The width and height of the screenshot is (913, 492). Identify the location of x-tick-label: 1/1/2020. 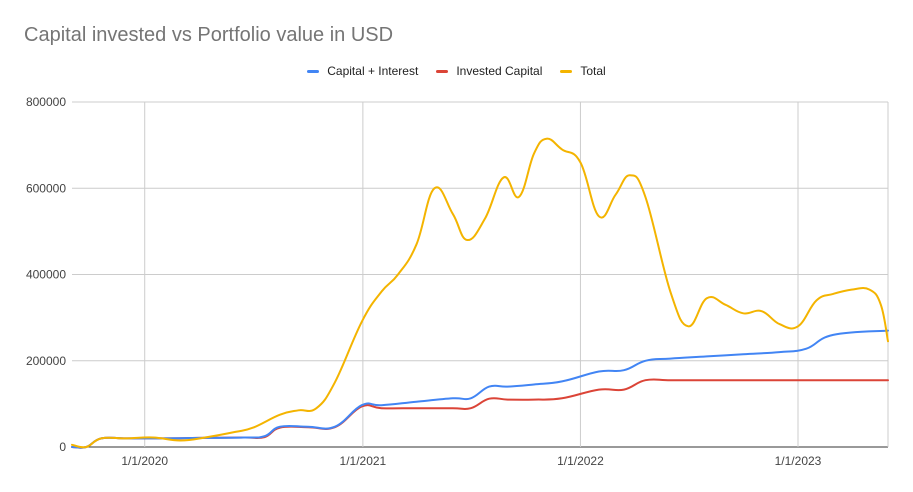
(144, 461).